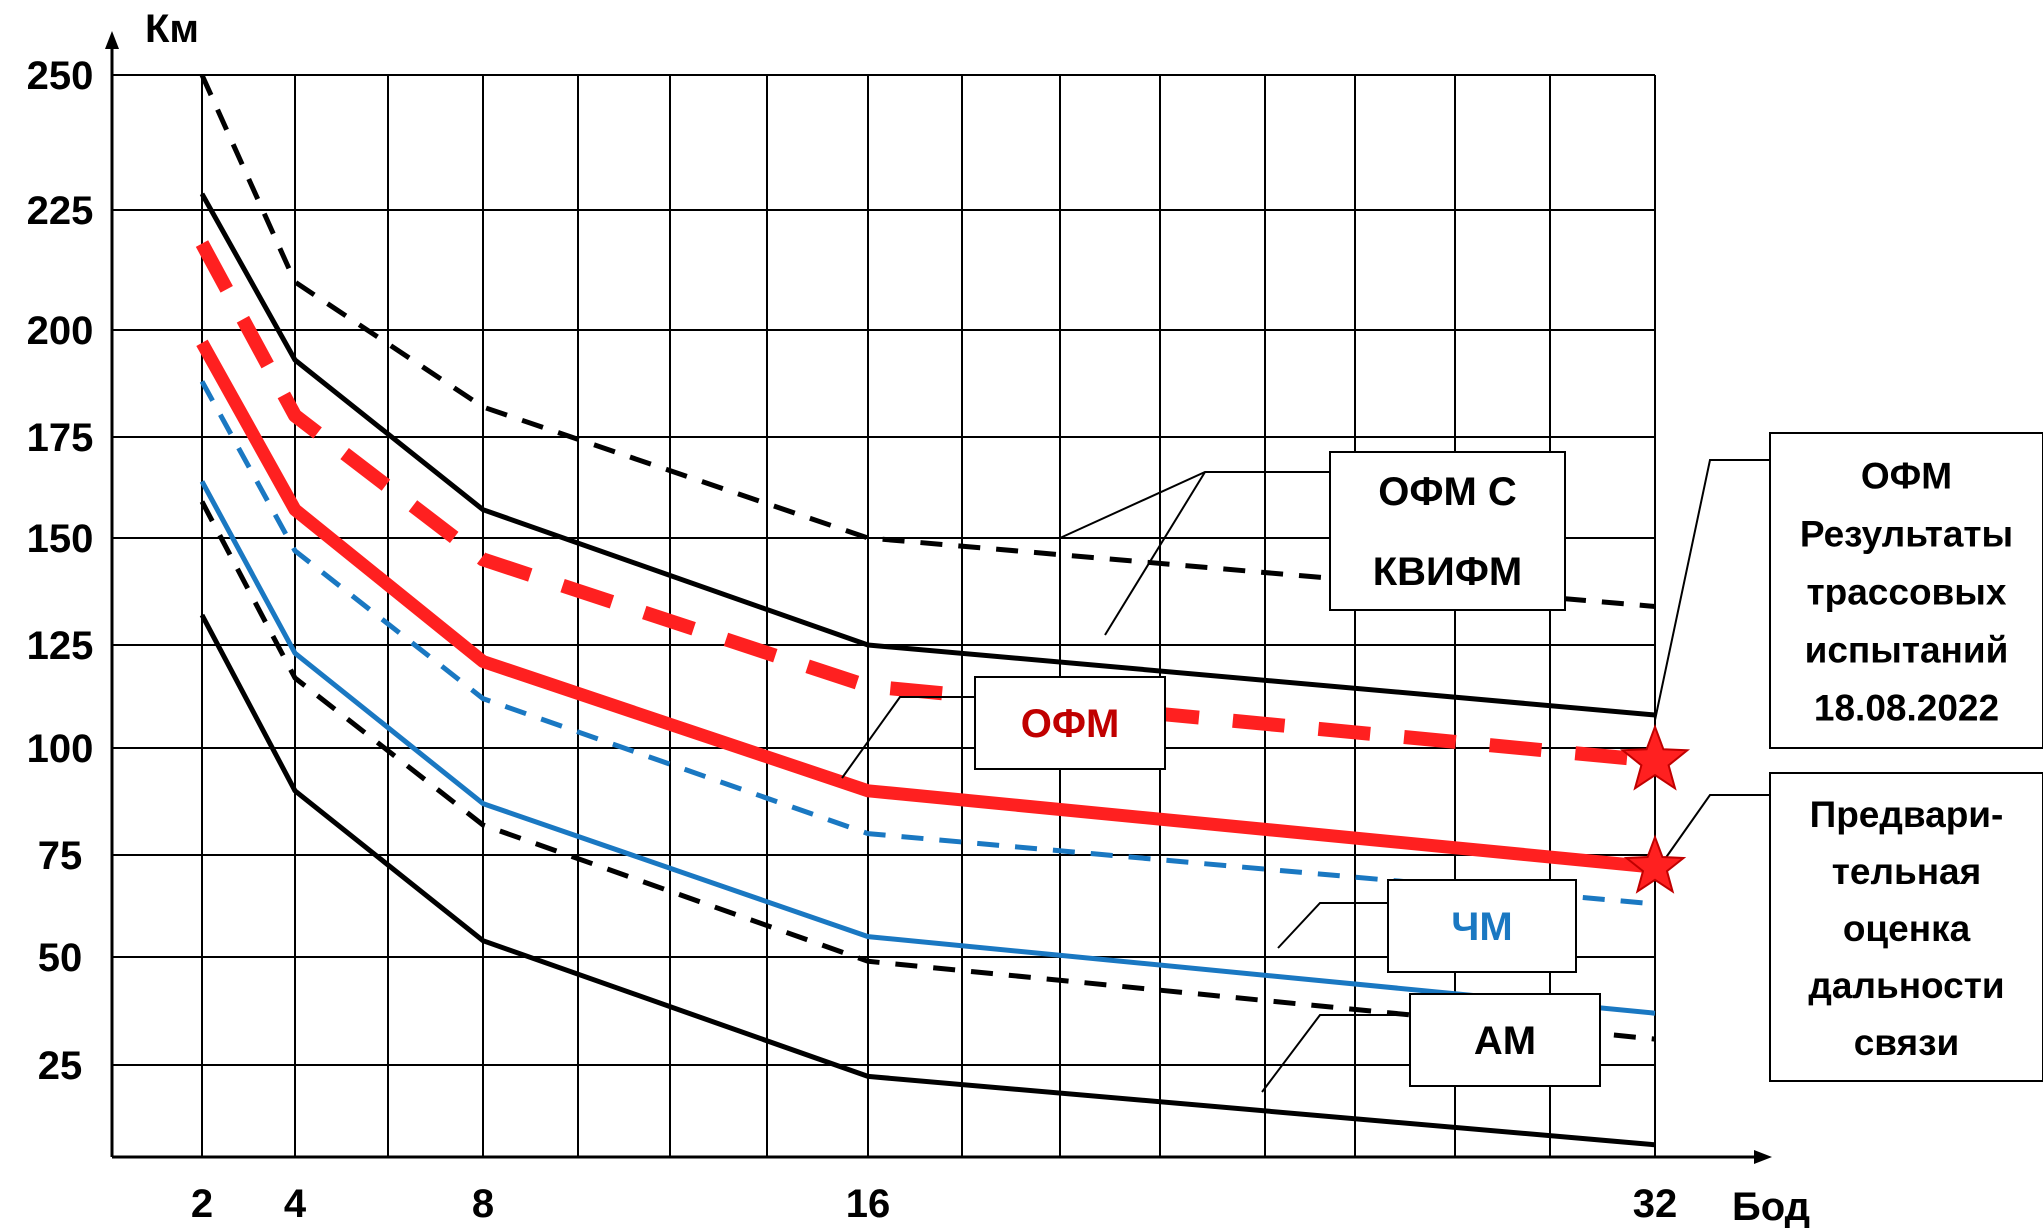 This screenshot has width=2043, height=1228. Describe the element at coordinates (172, 29) in the screenshot. I see `y-axis-title: Км` at that location.